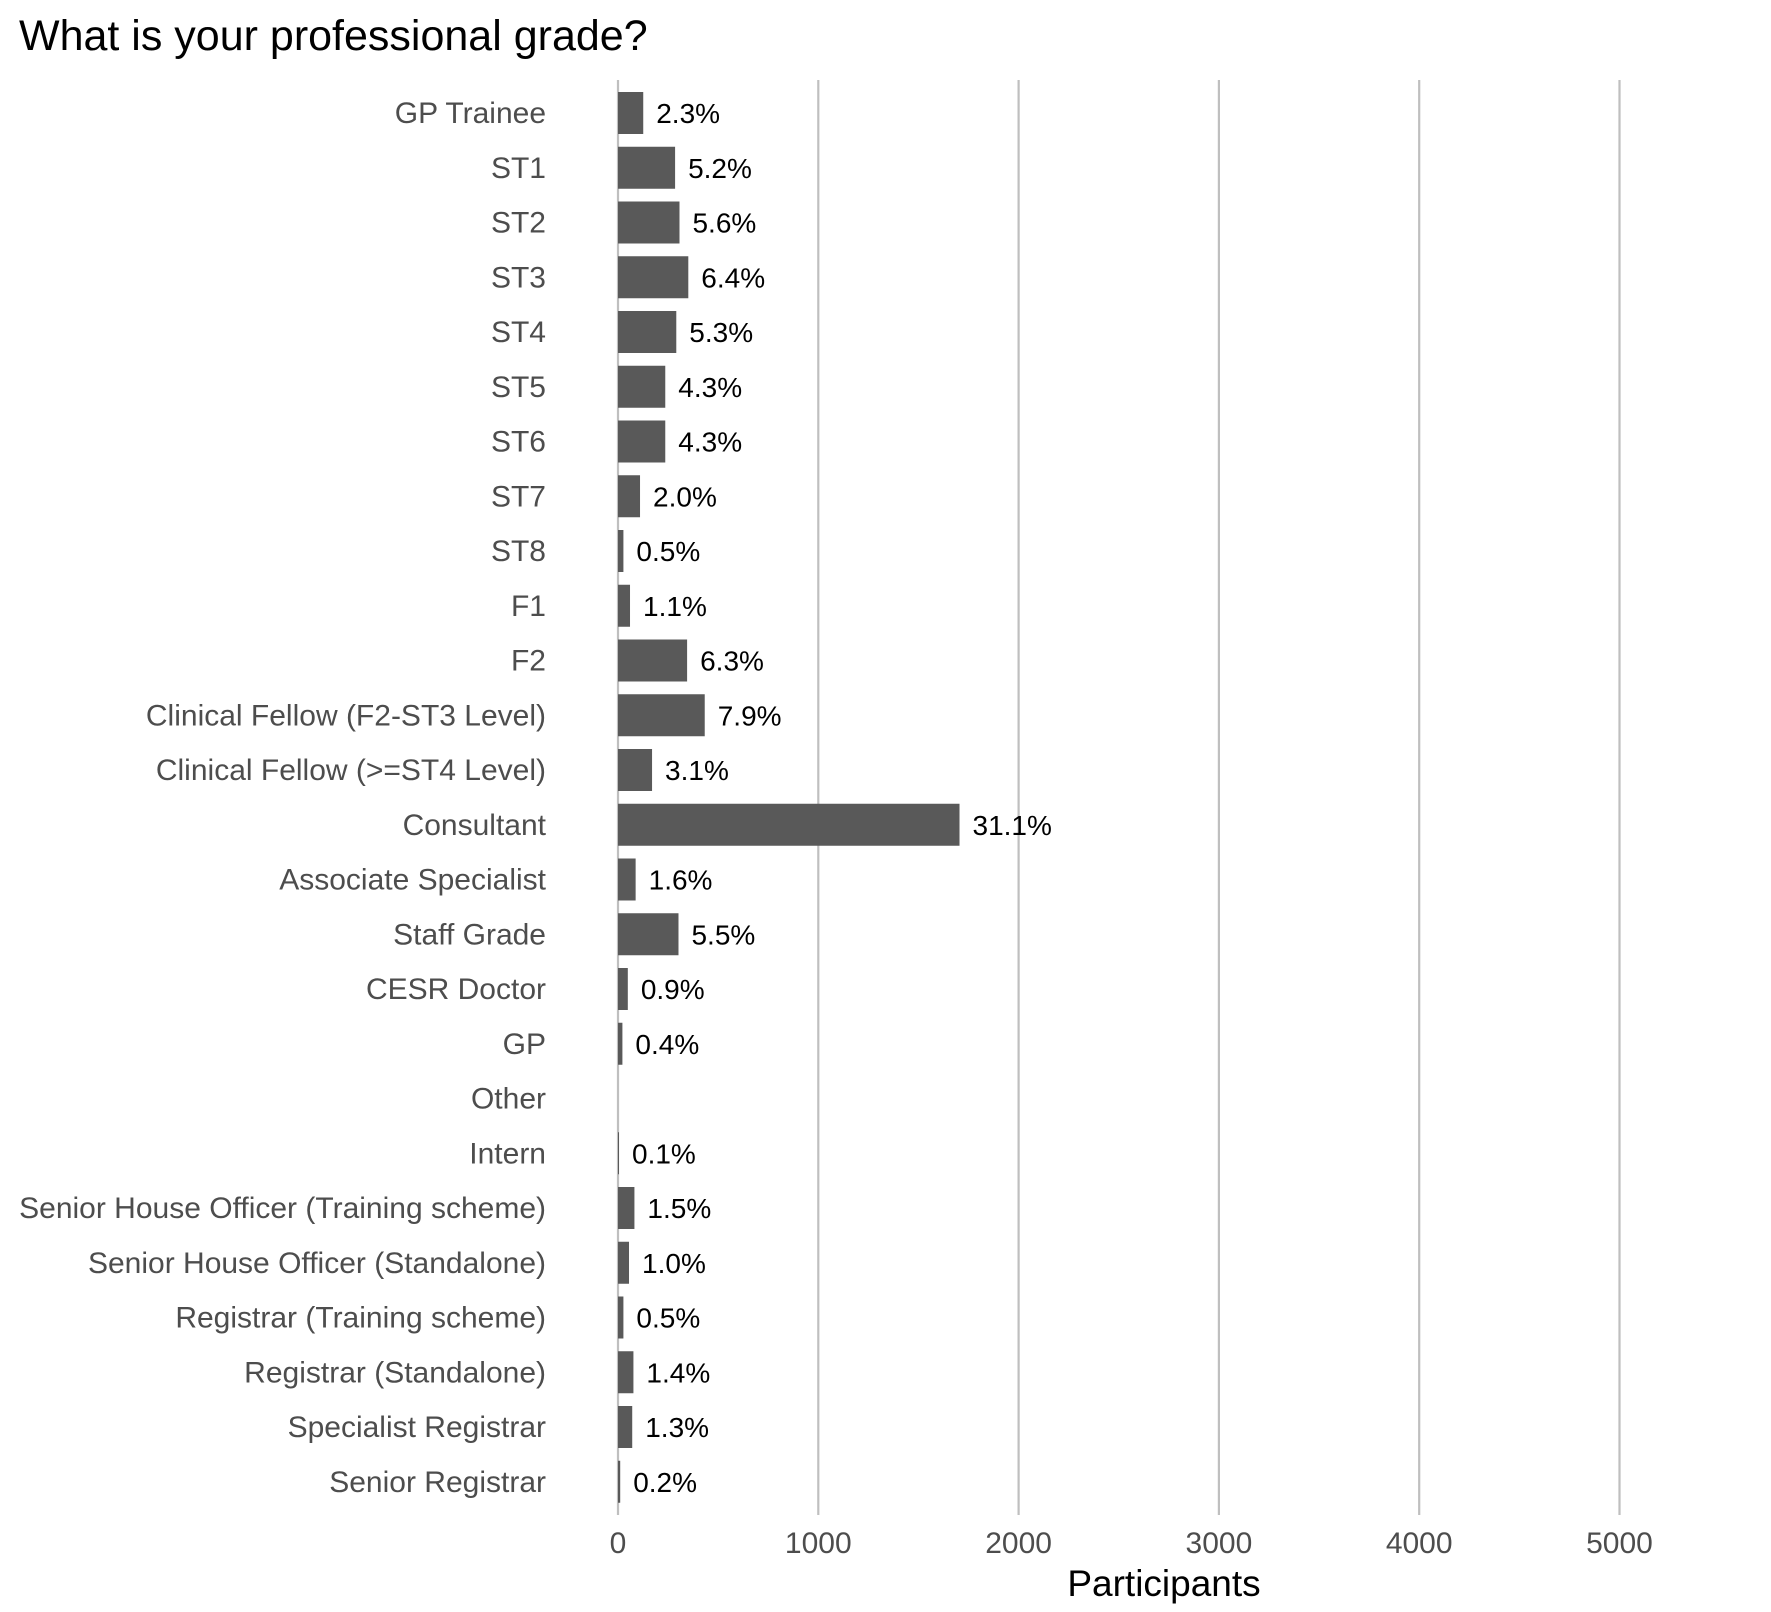 The width and height of the screenshot is (1771, 1612). What do you see at coordinates (456, 989) in the screenshot?
I see `category-label: CESR Doctor` at bounding box center [456, 989].